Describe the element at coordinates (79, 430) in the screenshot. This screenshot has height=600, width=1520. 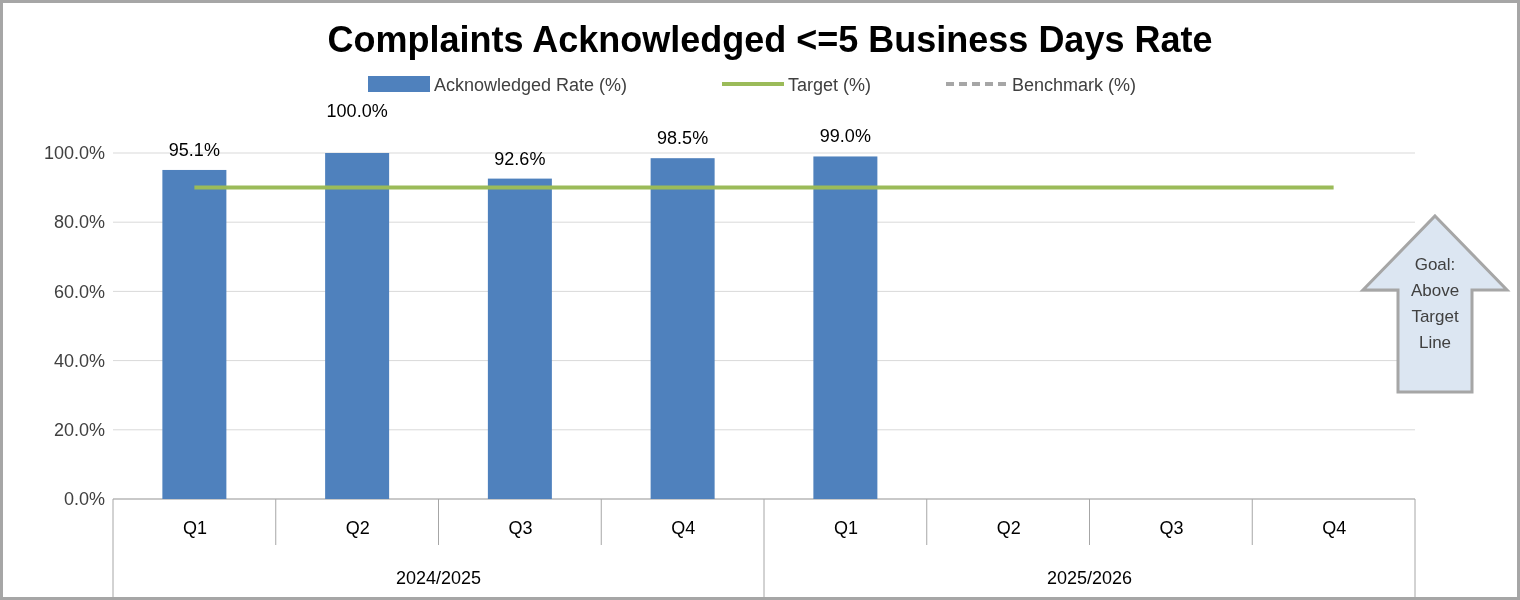
I see `y-tick-label: 20.0%` at that location.